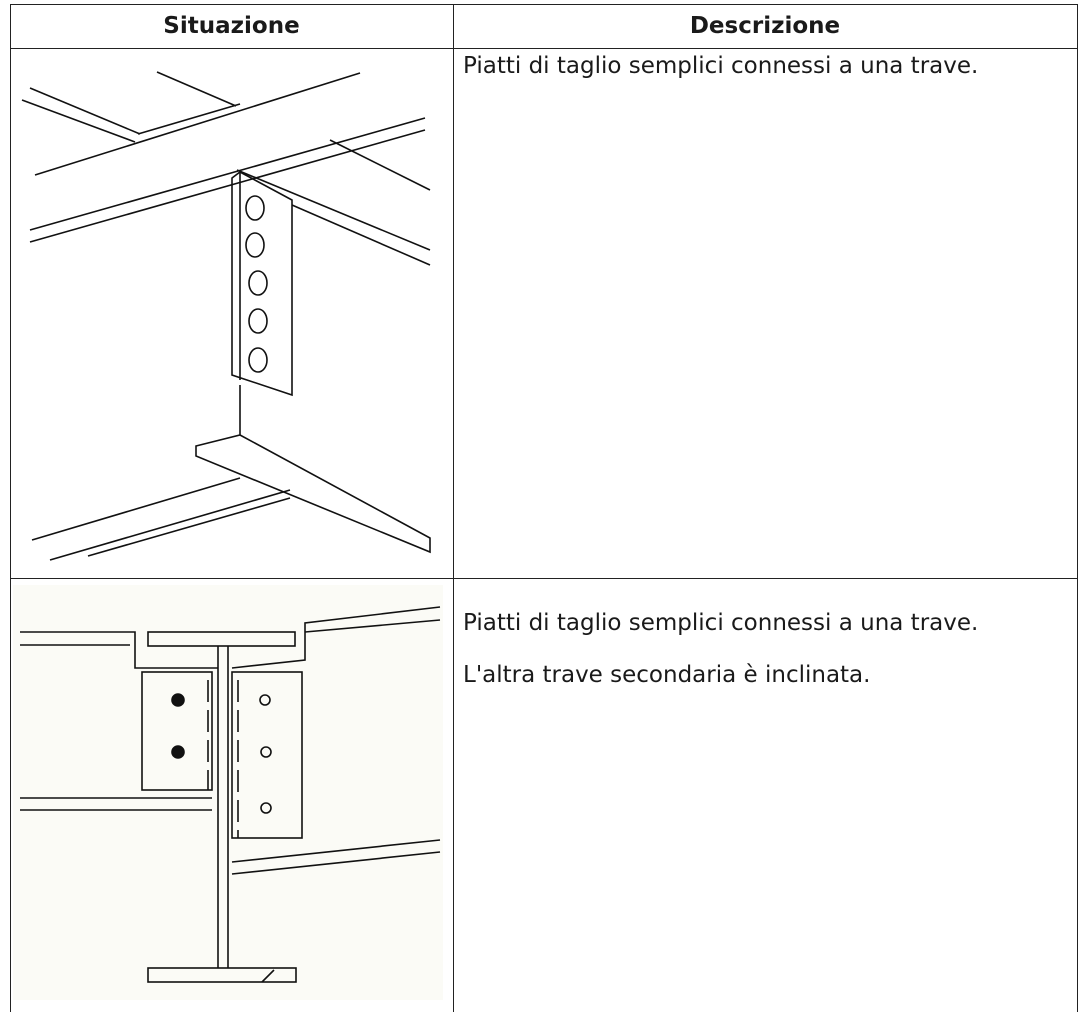 The height and width of the screenshot is (1012, 1078). Describe the element at coordinates (667, 675) in the screenshot. I see `description: L'altra trave secondaria è inclinata.` at that location.